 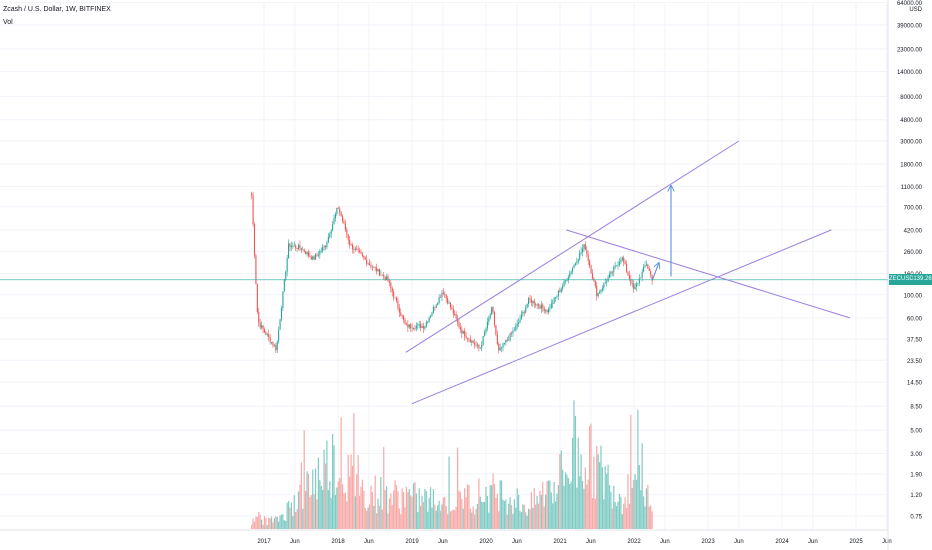 What do you see at coordinates (916, 518) in the screenshot?
I see `y-tick-label: 0.75` at bounding box center [916, 518].